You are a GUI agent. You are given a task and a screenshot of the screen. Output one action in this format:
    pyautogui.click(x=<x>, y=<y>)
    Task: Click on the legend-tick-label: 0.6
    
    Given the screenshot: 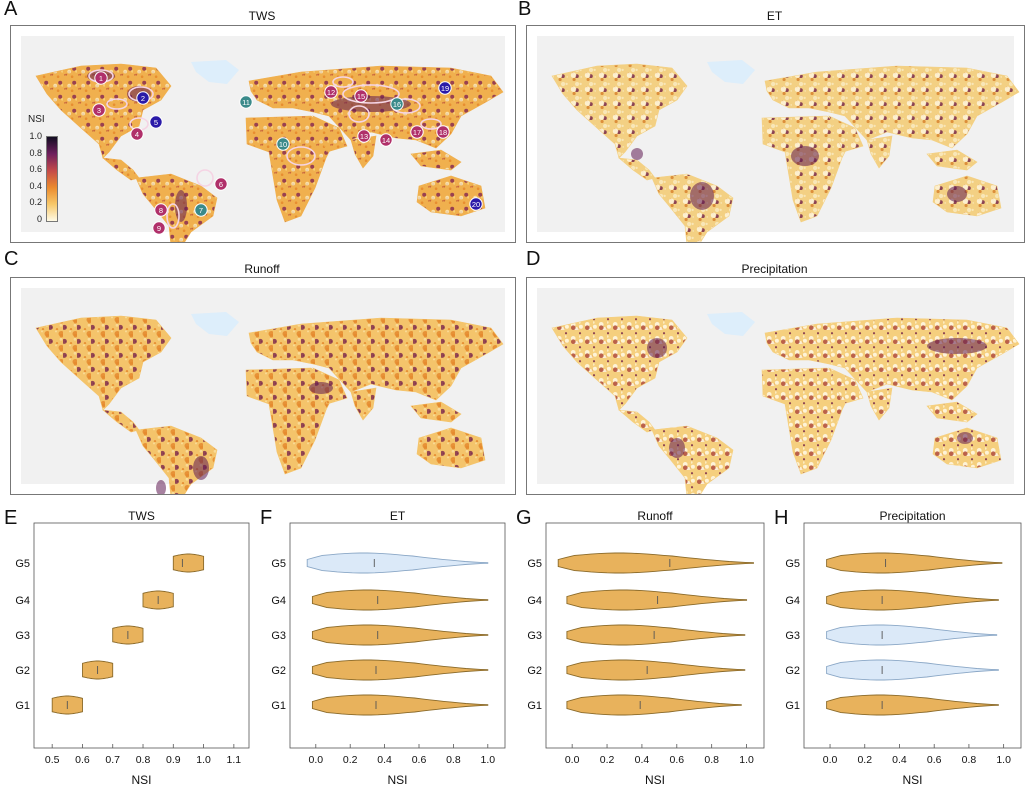 What is the action you would take?
    pyautogui.click(x=35, y=169)
    